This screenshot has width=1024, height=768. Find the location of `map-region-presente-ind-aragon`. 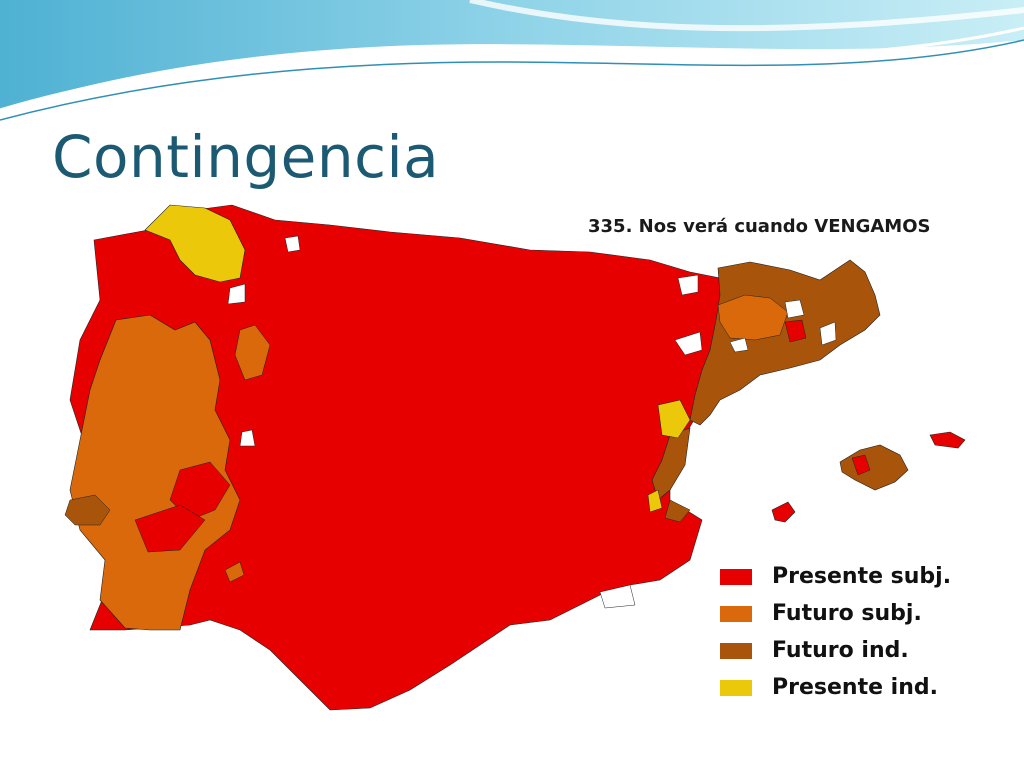

map-region-presente-ind-aragon is located at coordinates (674, 419).